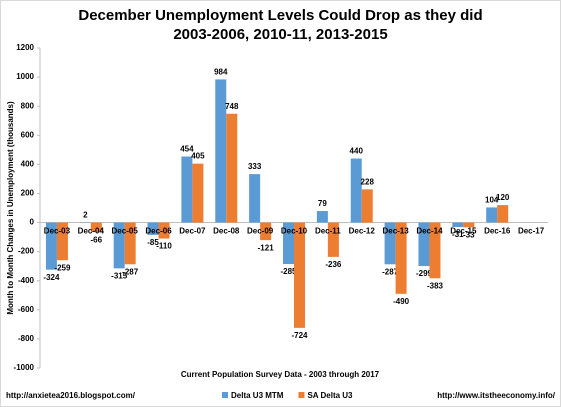 This screenshot has width=561, height=407. I want to click on value-label: -66, so click(97, 239).